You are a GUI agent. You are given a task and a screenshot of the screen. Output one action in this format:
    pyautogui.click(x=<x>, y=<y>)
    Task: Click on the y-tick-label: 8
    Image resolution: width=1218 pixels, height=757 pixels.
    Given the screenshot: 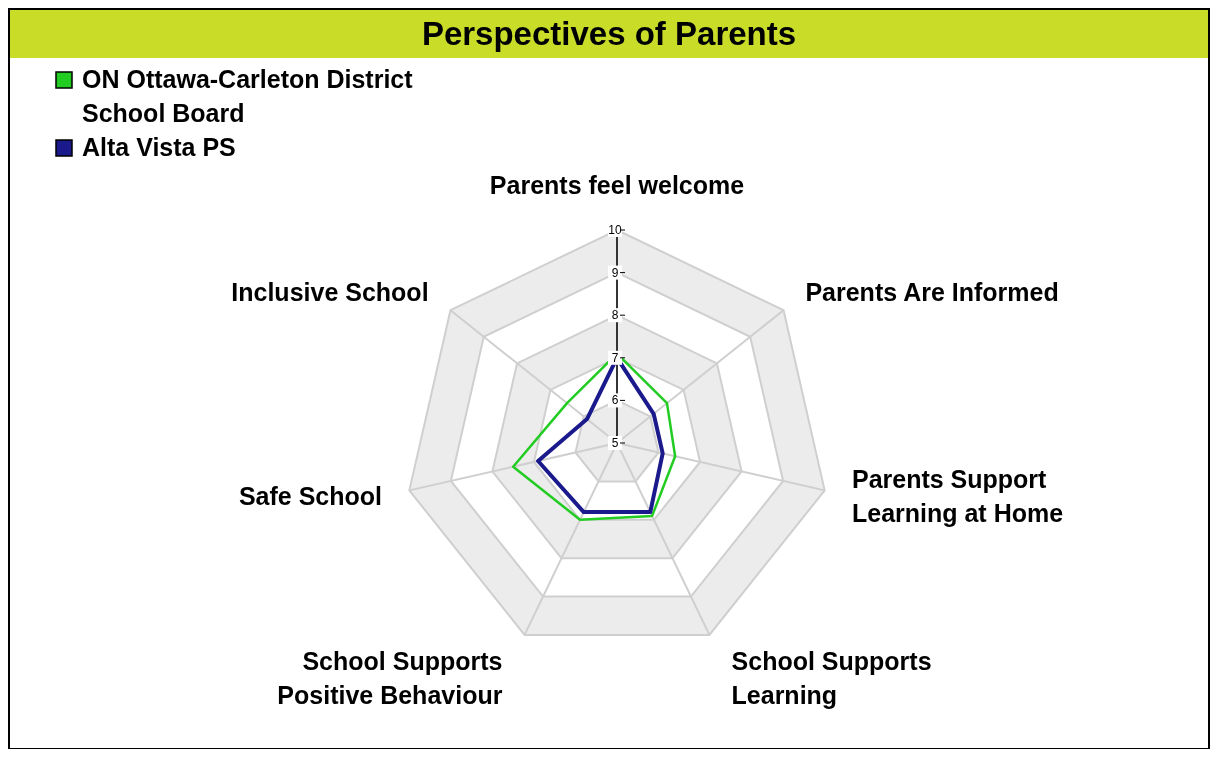 What is the action you would take?
    pyautogui.click(x=615, y=315)
    